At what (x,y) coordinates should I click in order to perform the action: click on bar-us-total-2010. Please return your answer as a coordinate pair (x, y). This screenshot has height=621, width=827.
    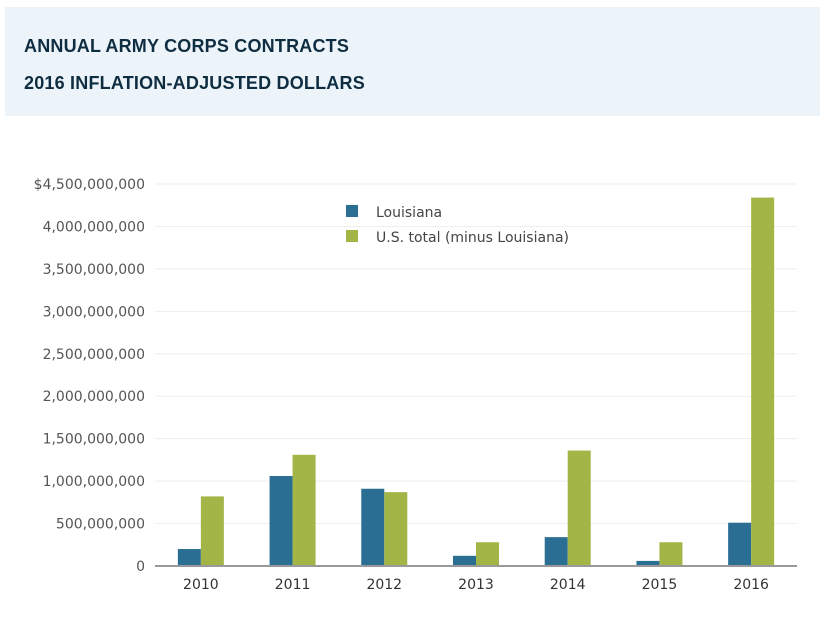
    Looking at the image, I should click on (212, 531).